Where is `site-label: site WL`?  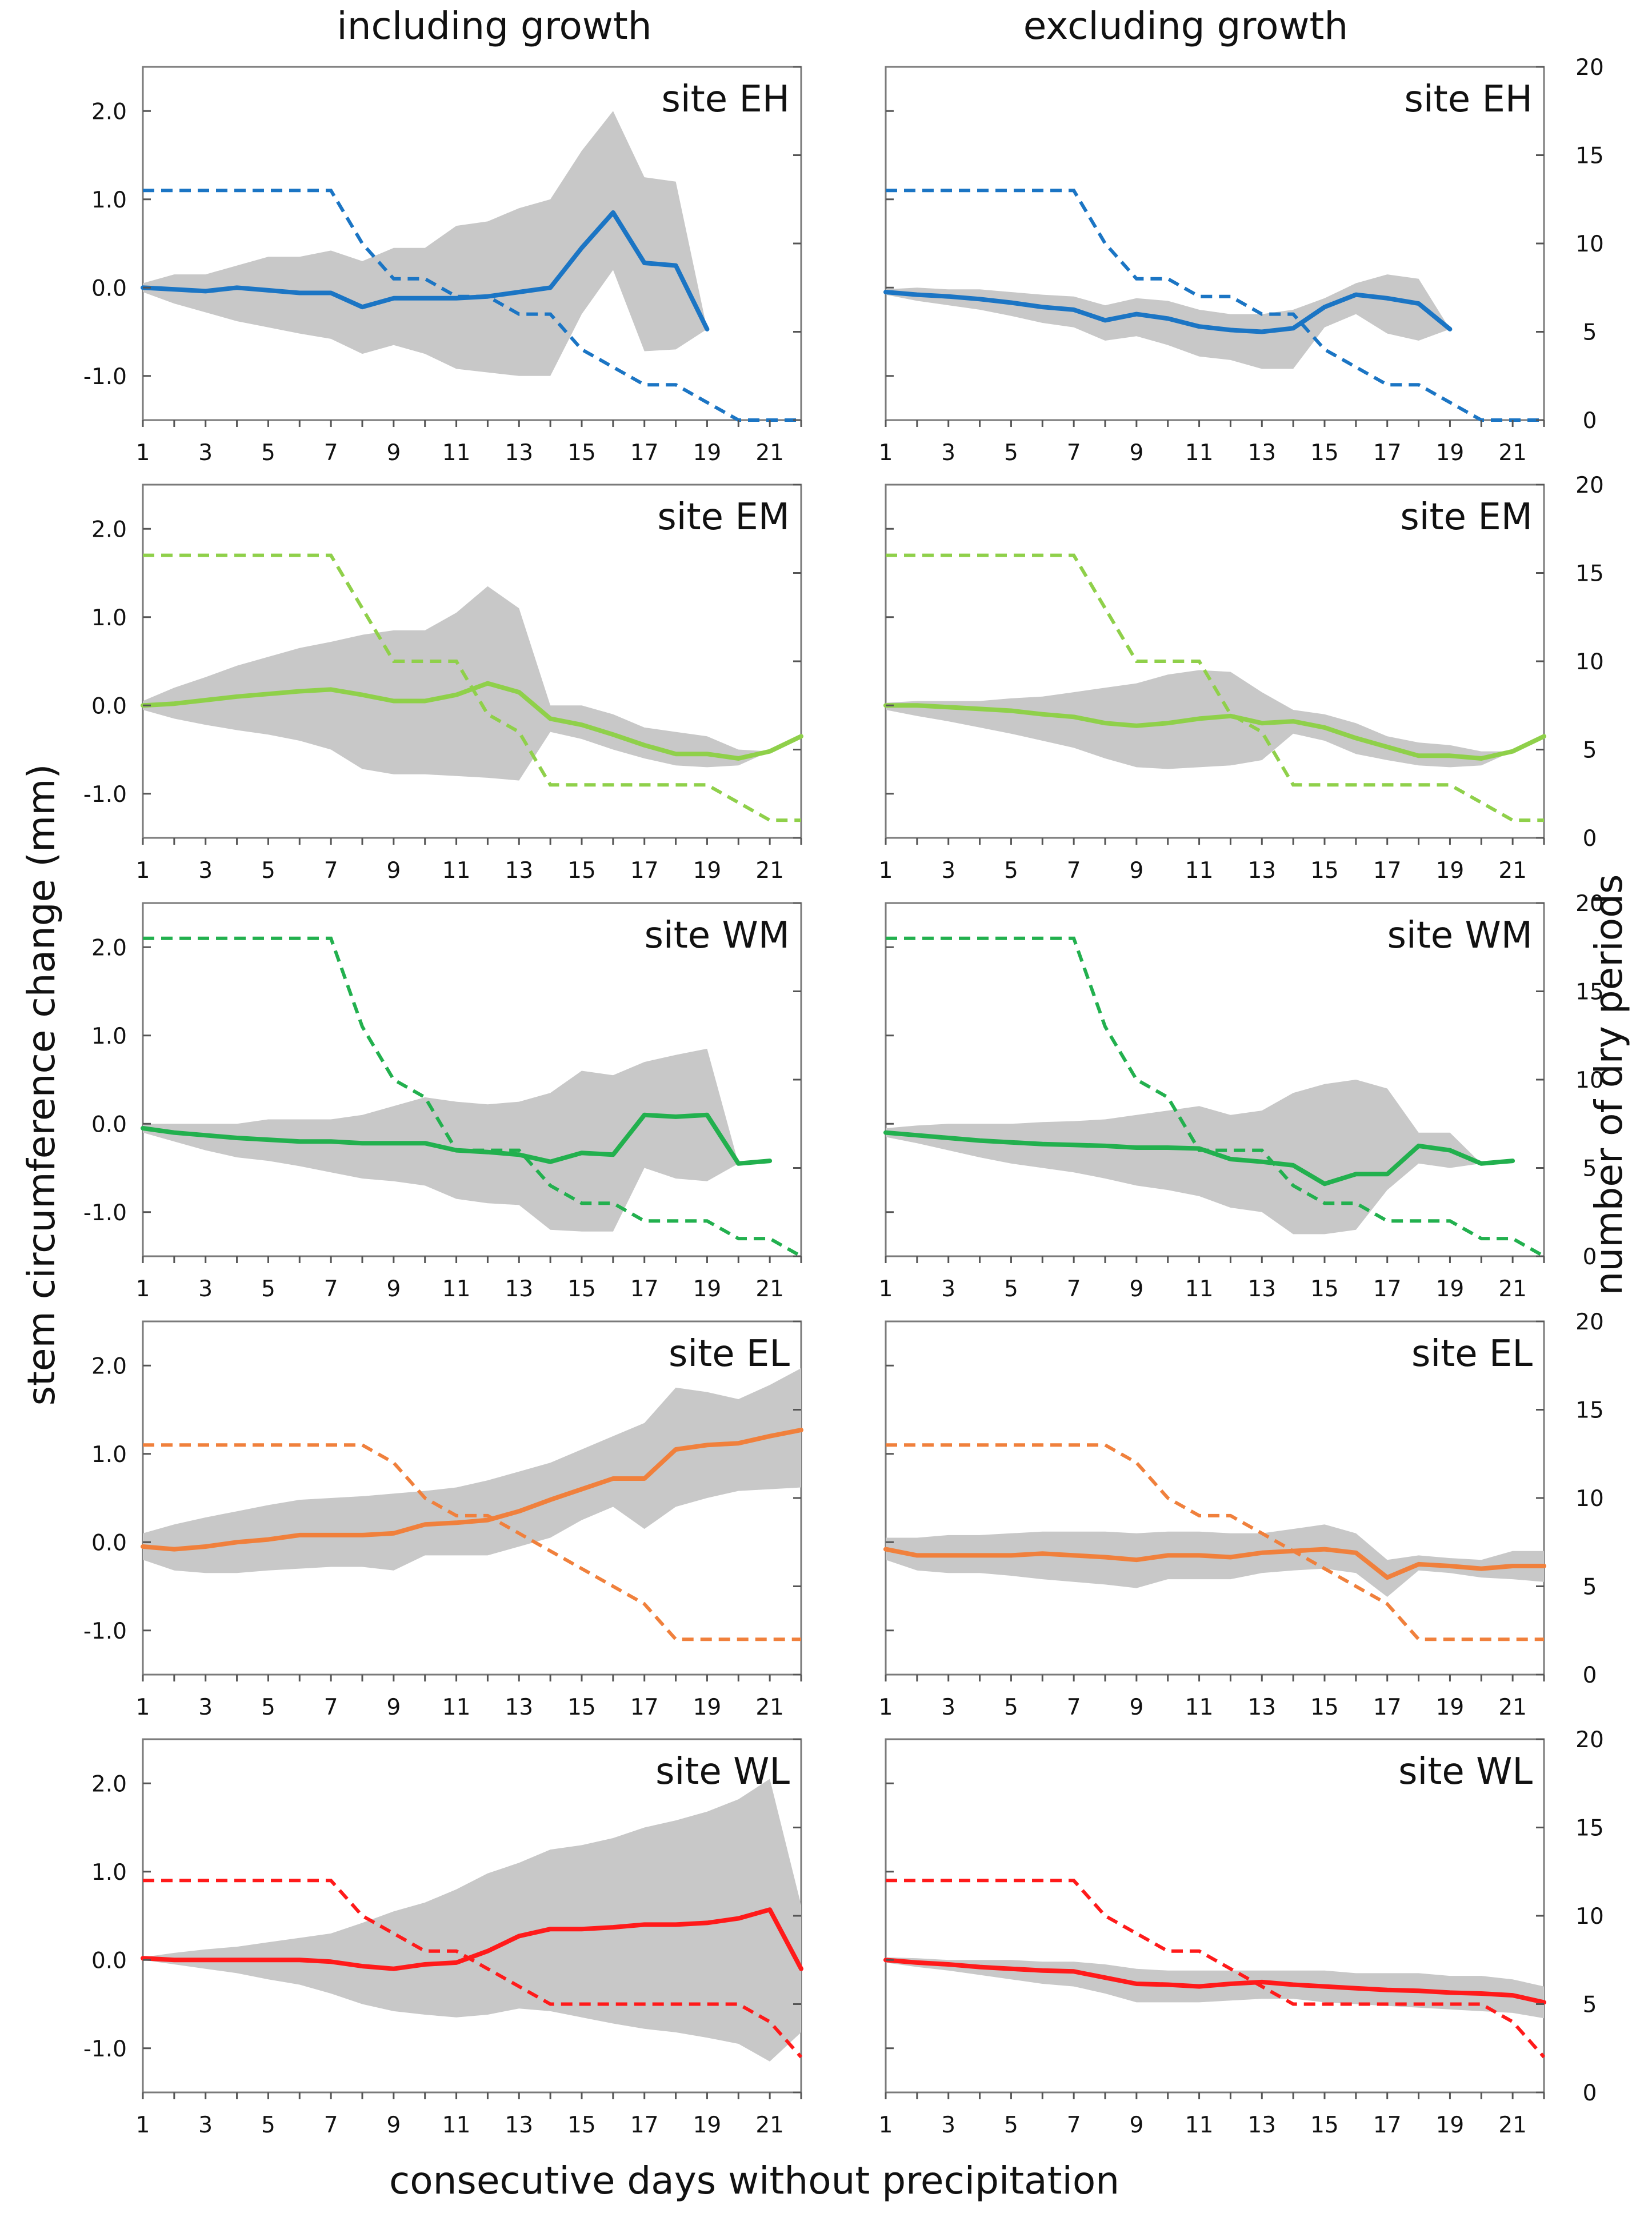
site-label: site WL is located at coordinates (722, 1772).